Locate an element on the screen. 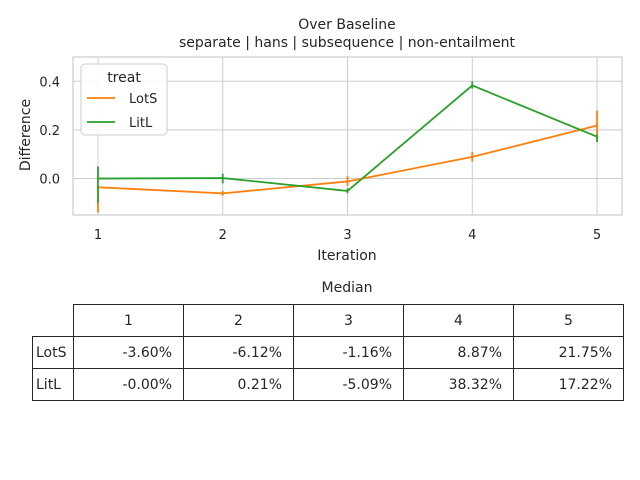 This screenshot has width=640, height=480. legend-label: LitL is located at coordinates (141, 123).